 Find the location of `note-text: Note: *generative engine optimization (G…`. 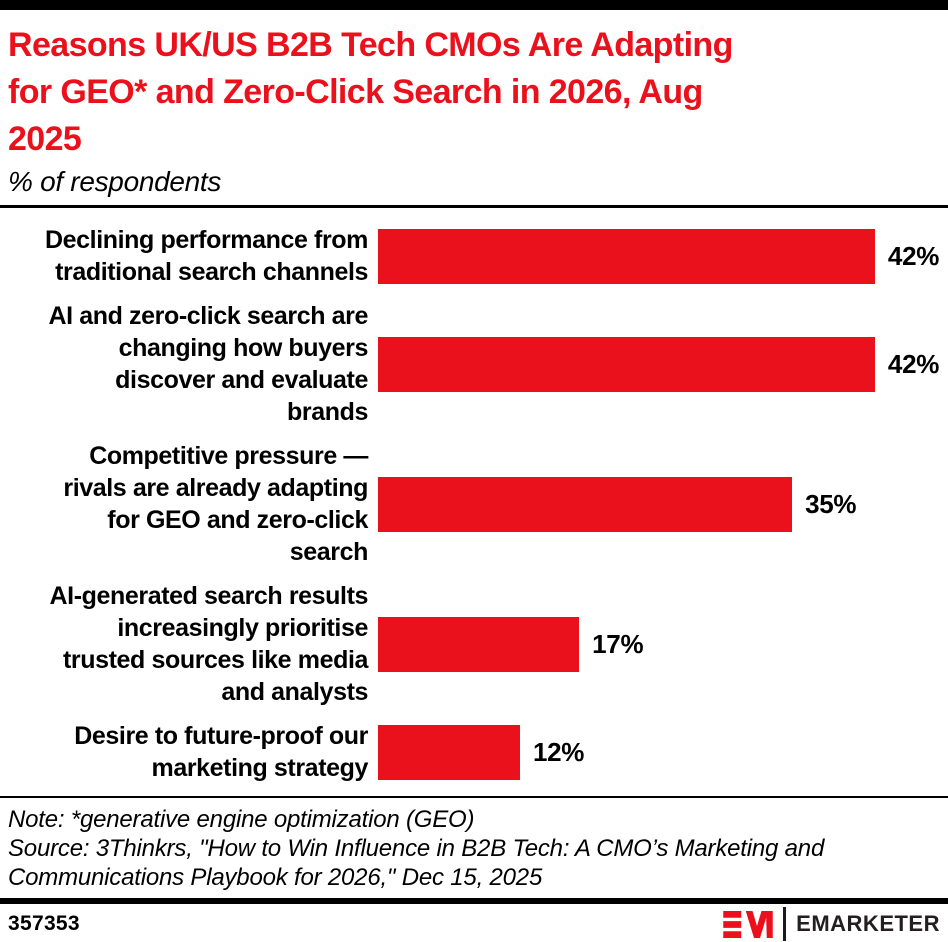

note-text: Note: *generative engine optimization (G… is located at coordinates (241, 819).